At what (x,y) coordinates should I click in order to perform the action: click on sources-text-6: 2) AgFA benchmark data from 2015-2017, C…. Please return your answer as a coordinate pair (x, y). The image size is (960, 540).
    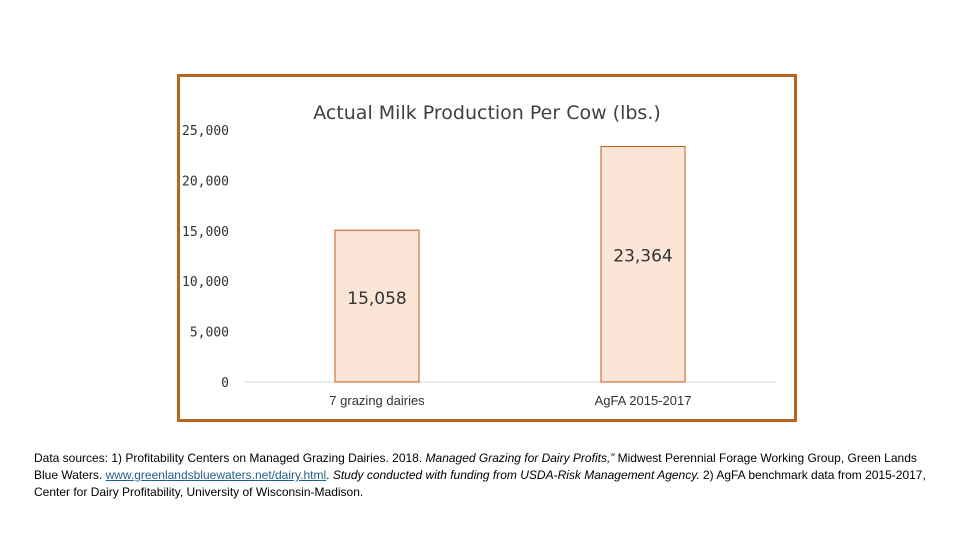
    Looking at the image, I should click on (480, 483).